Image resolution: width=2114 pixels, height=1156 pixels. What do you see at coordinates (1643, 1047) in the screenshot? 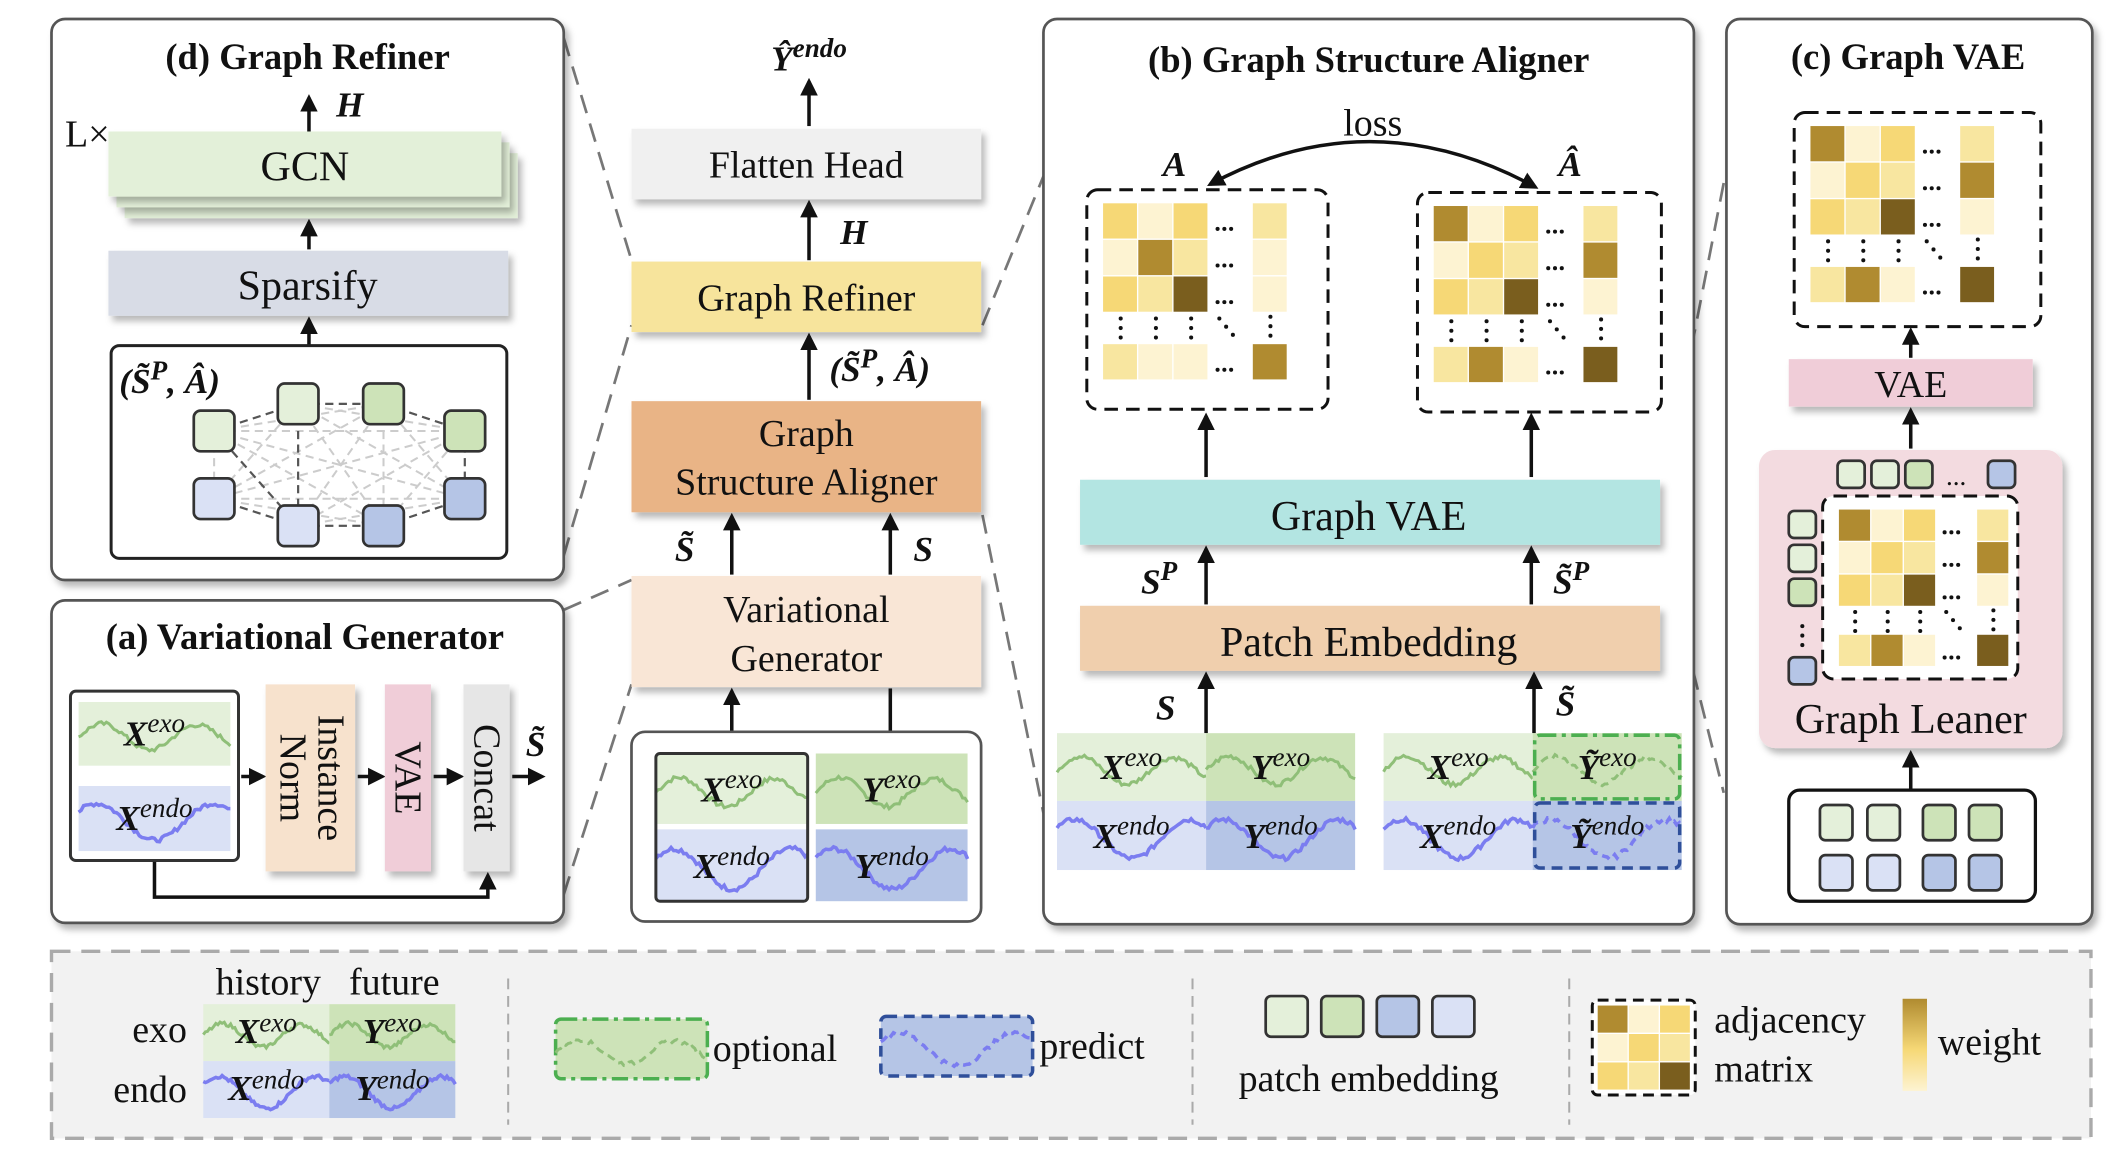
I see `adjacency-matrix-sample` at bounding box center [1643, 1047].